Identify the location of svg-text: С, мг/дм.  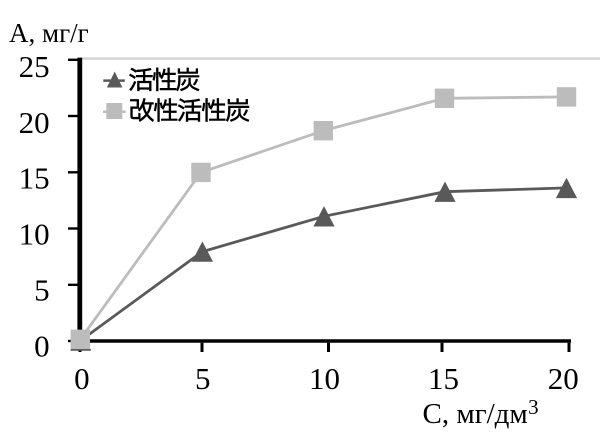
(475, 414).